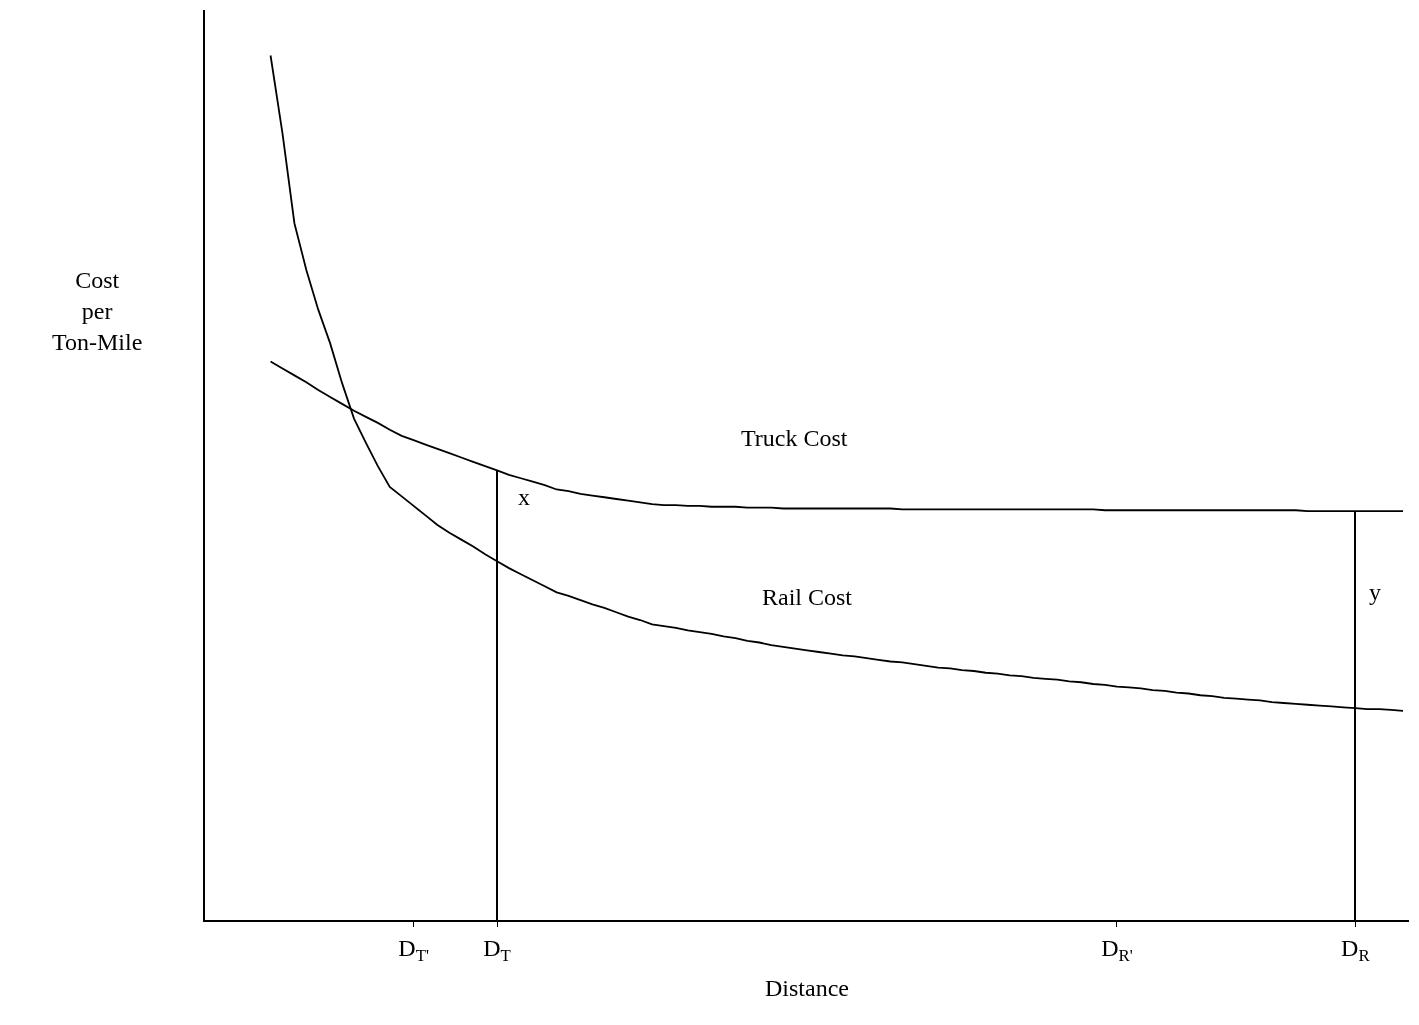 Image resolution: width=1419 pixels, height=1025 pixels. What do you see at coordinates (524, 497) in the screenshot?
I see `annotation: x` at bounding box center [524, 497].